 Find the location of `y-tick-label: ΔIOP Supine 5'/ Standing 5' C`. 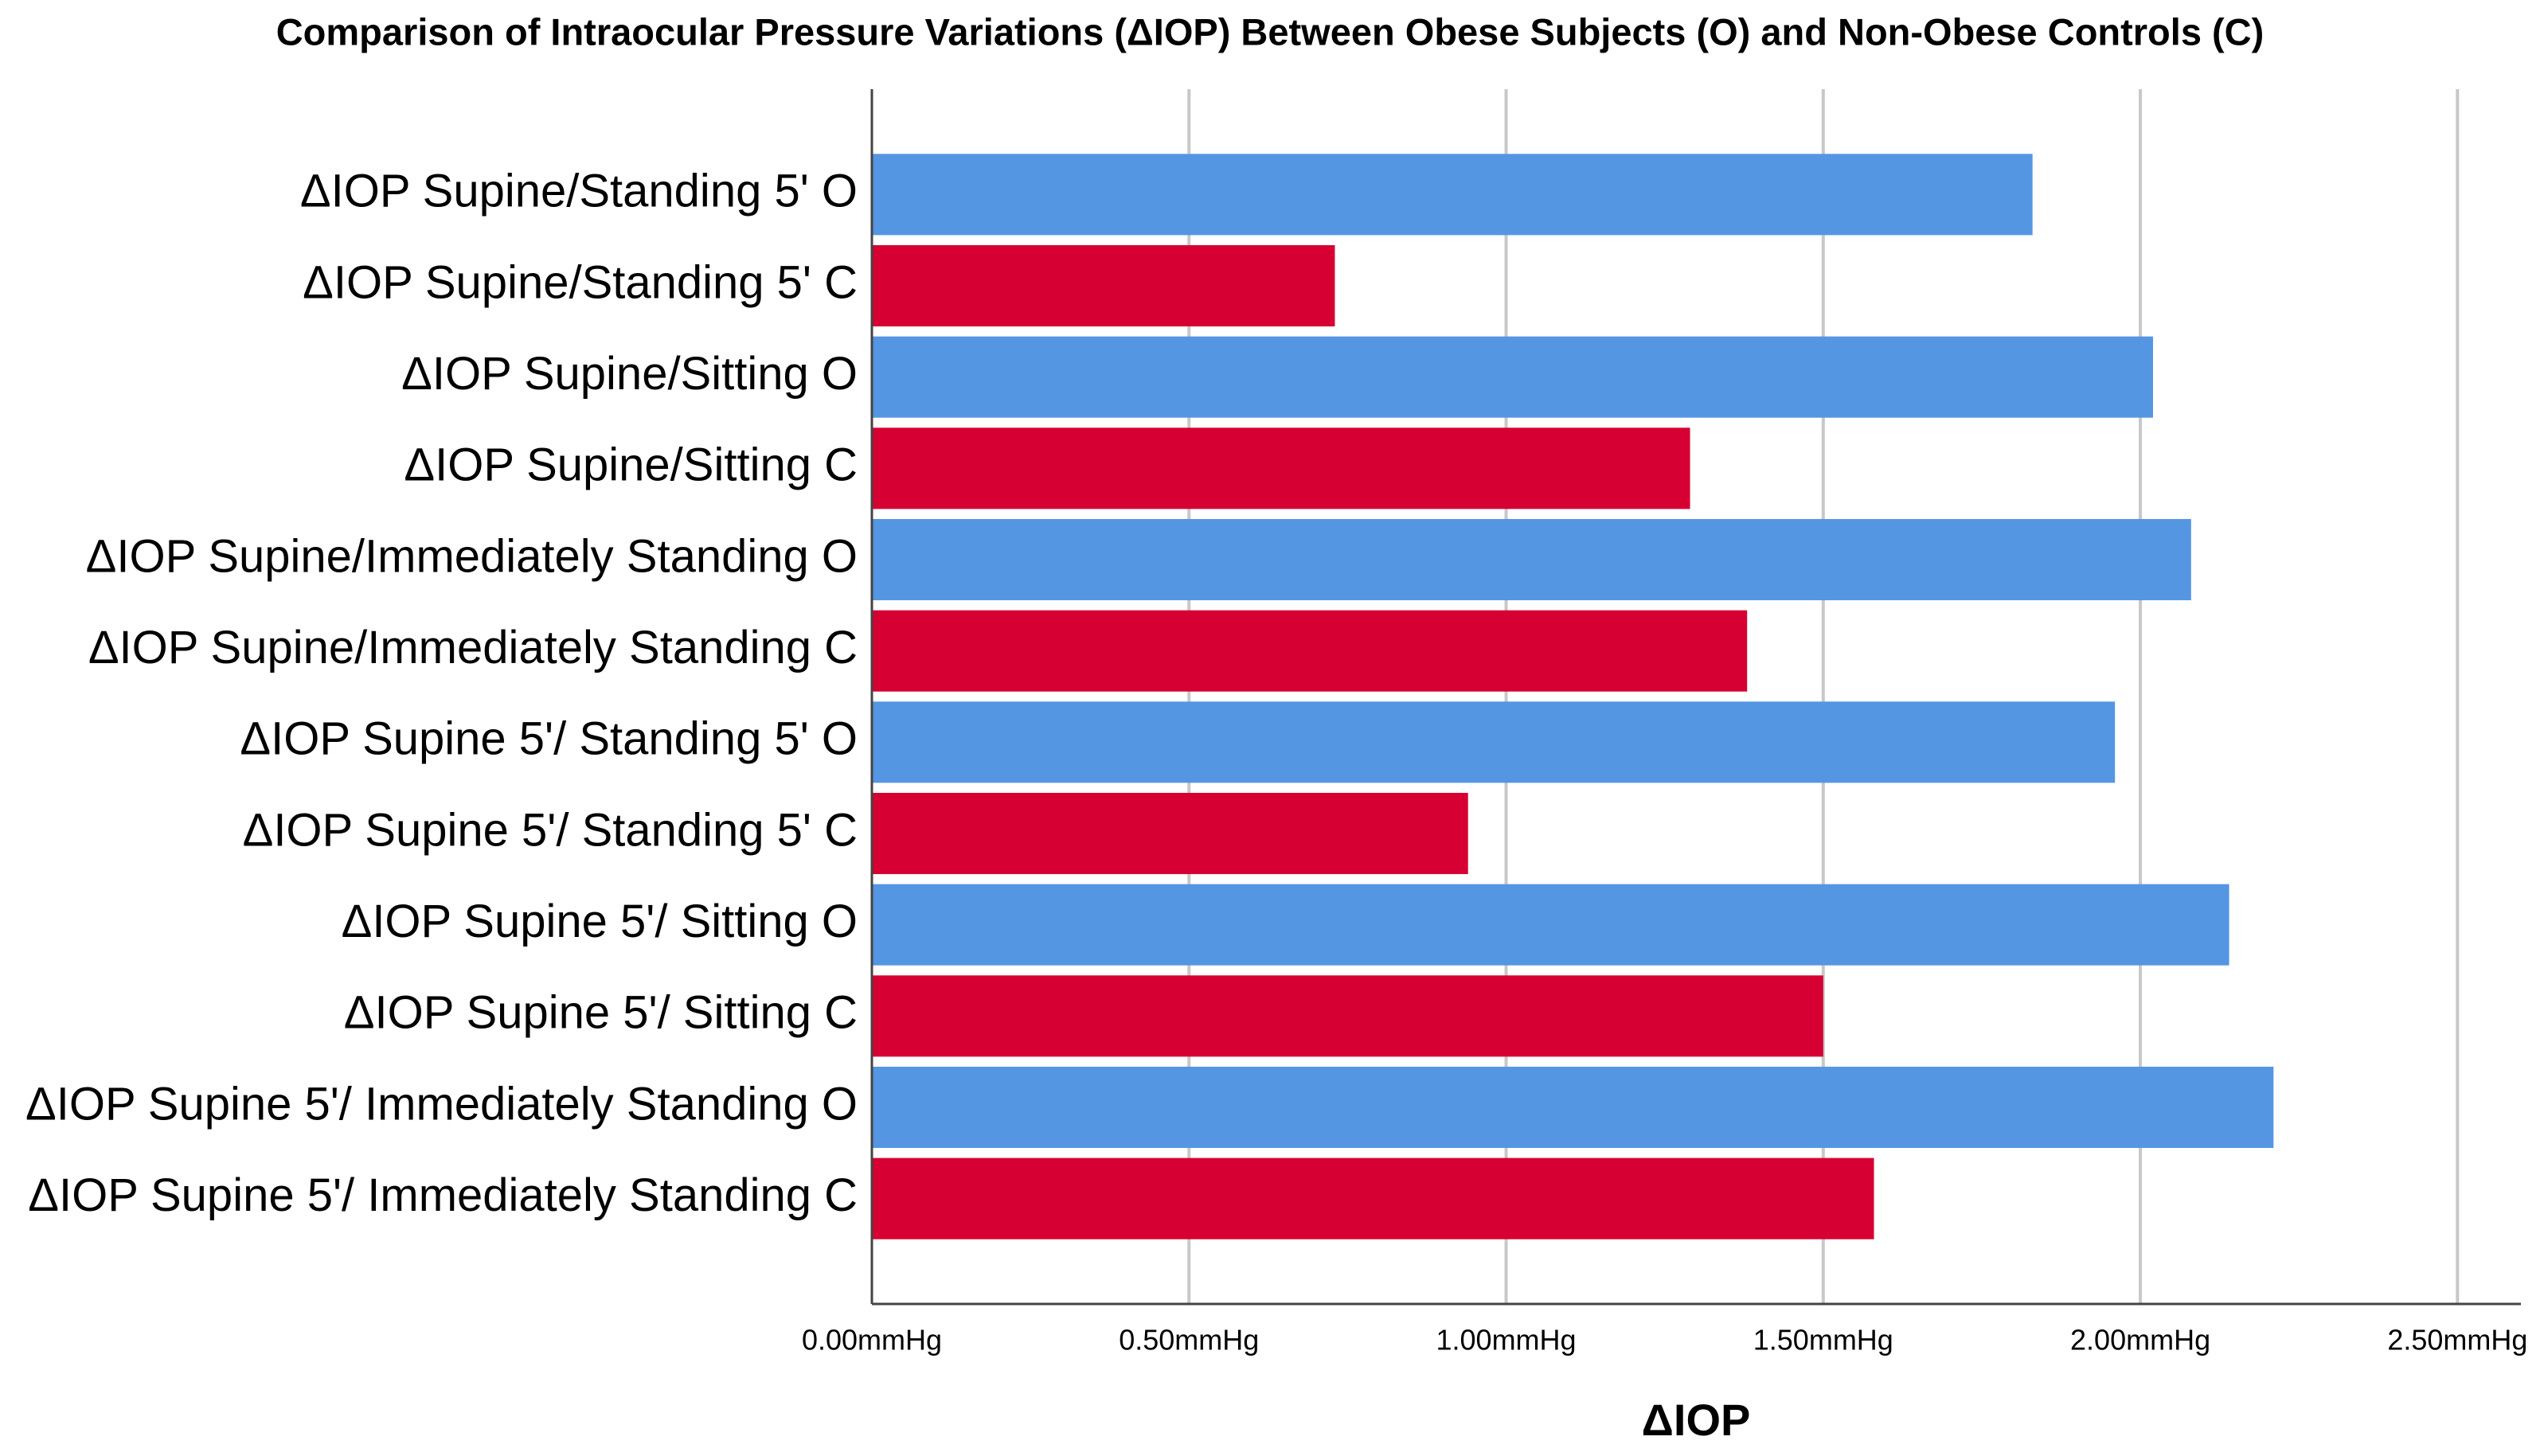

y-tick-label: ΔIOP Supine 5'/ Standing 5' C is located at coordinates (550, 830).